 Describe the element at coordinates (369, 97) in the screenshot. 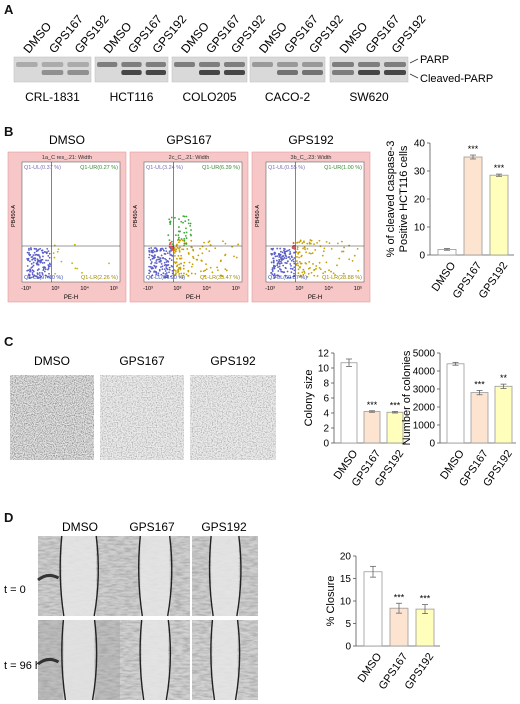

I see `blot-cell-line-label: SW620` at that location.